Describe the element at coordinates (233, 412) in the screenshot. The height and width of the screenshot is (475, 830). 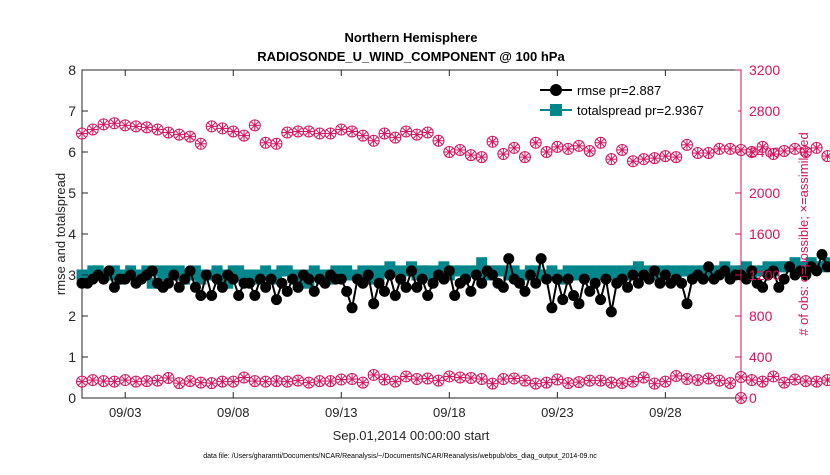
I see `x-tick-label: 09/08` at that location.